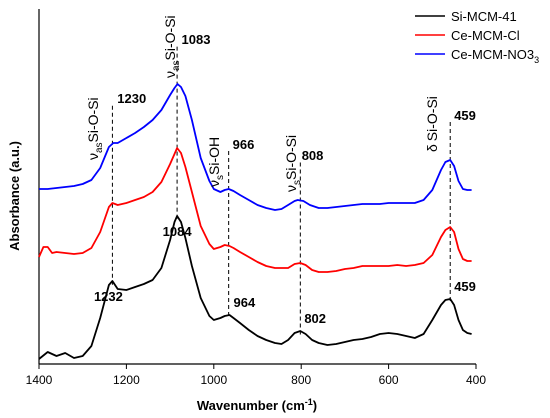 The height and width of the screenshot is (418, 550). I want to click on peak-label: 802, so click(315, 318).